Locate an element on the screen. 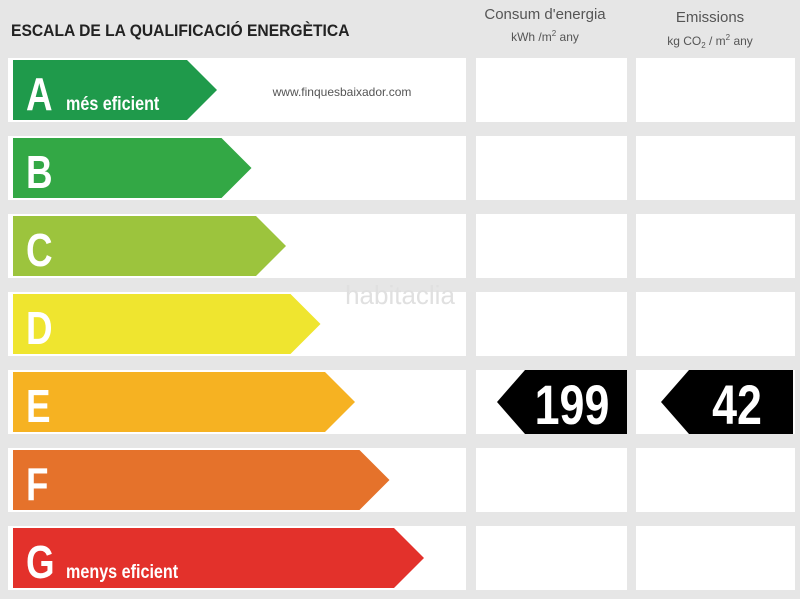 This screenshot has width=800, height=599. rating-letter: B is located at coordinates (39, 172).